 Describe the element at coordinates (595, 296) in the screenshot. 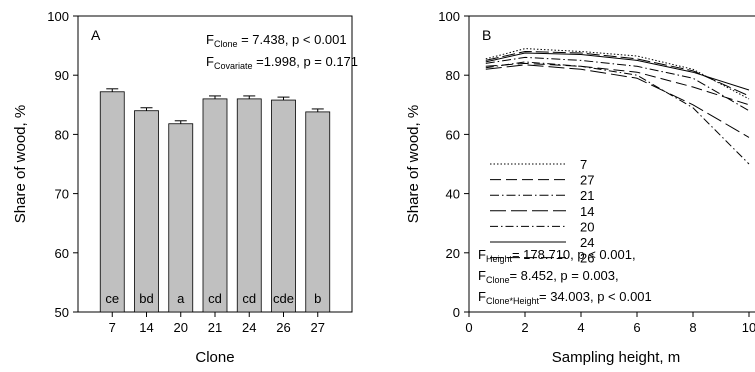

I see `stat-f-clone-height-value: = 34.003, p < 0.001` at that location.